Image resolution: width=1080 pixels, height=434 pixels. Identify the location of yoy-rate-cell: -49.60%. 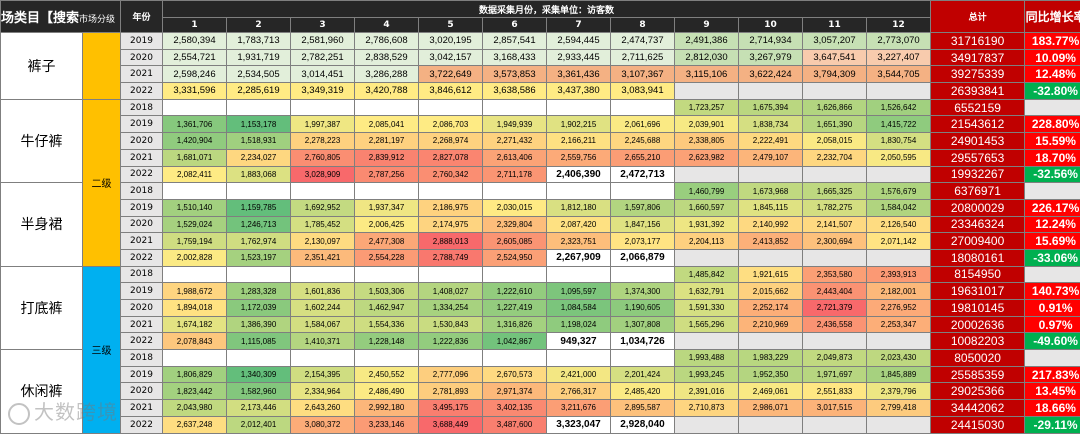
(1052, 341).